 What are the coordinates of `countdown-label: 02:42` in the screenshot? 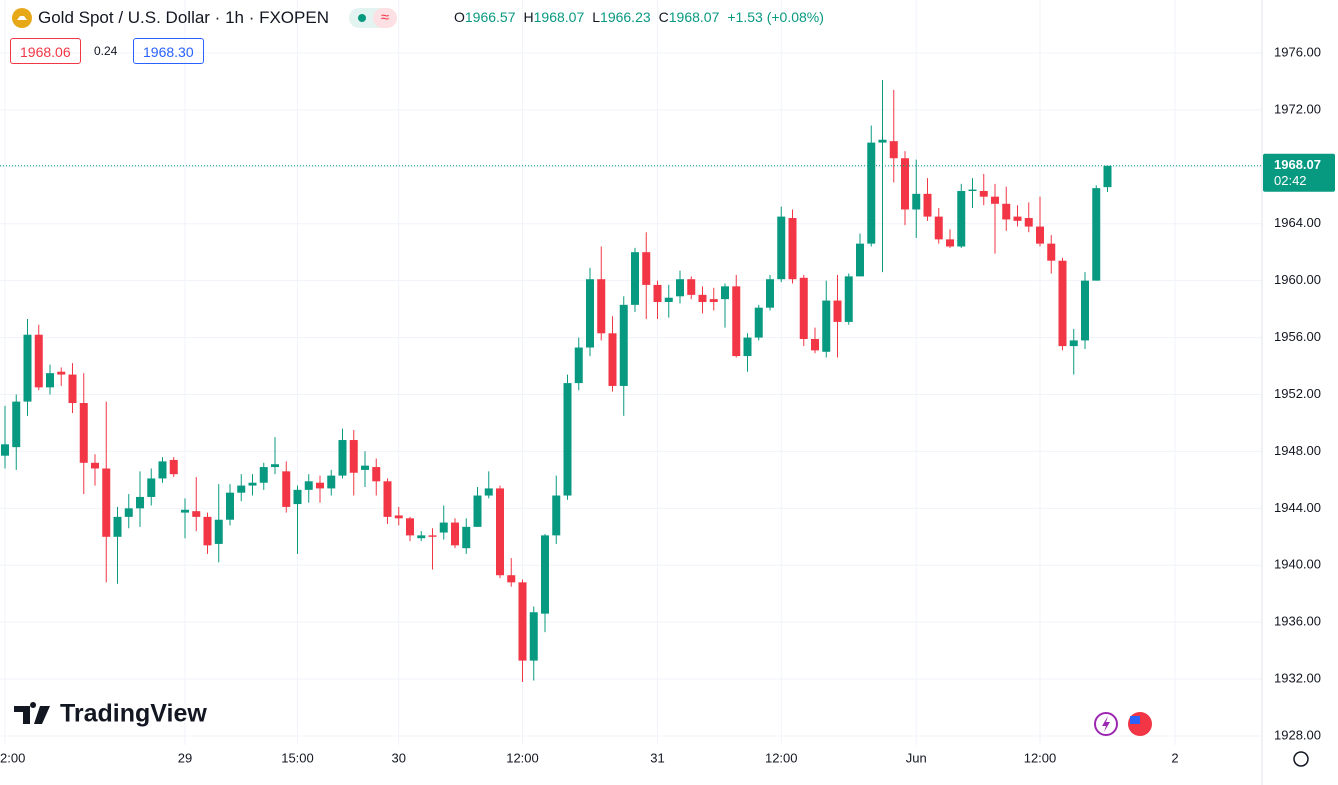 It's located at (1290, 180).